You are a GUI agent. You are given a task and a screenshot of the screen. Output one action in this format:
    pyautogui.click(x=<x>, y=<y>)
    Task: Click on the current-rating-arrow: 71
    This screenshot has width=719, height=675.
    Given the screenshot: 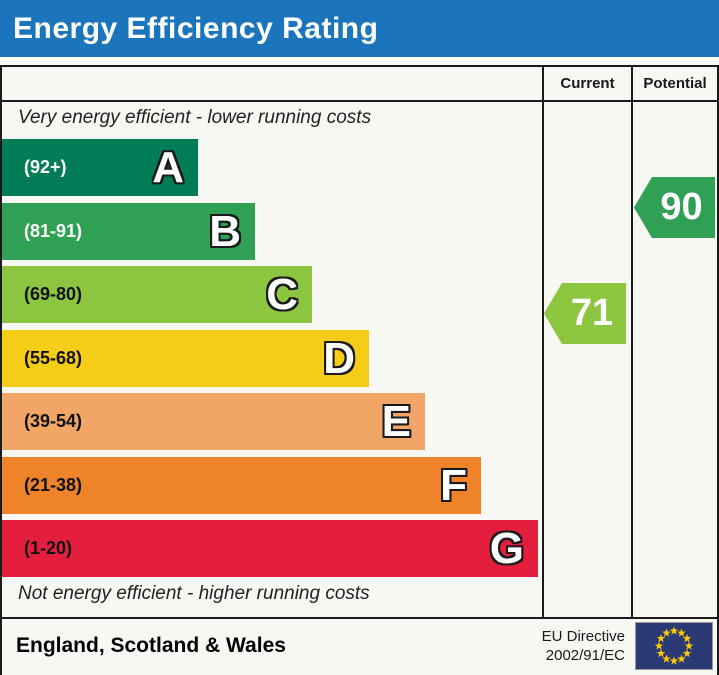 What is the action you would take?
    pyautogui.click(x=585, y=313)
    